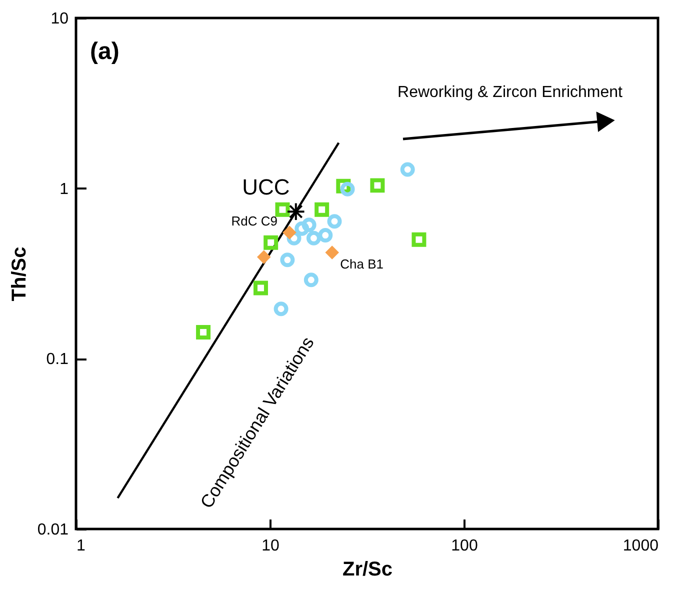 The width and height of the screenshot is (681, 589). I want to click on annotation: Cha B1, so click(362, 264).